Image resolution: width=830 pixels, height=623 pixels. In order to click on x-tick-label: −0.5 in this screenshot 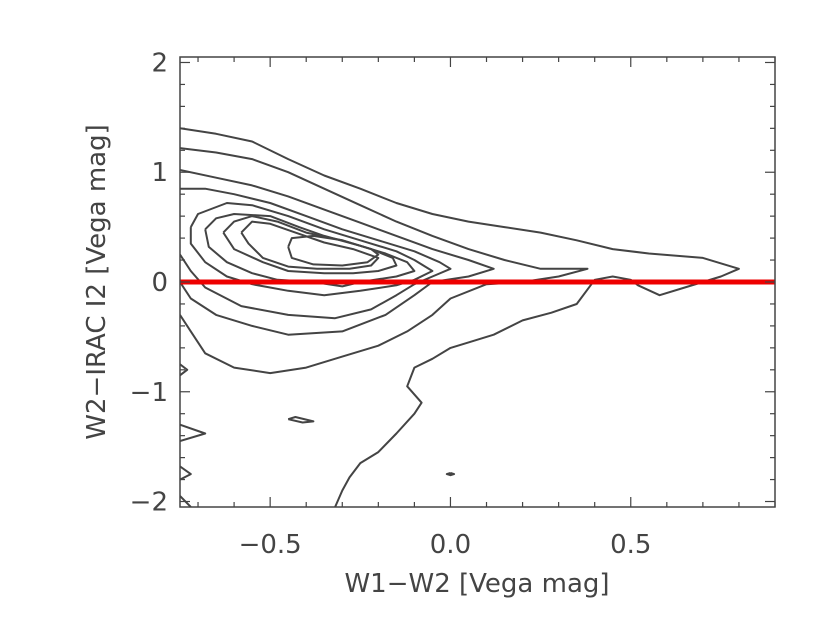, I will do `click(270, 545)`.